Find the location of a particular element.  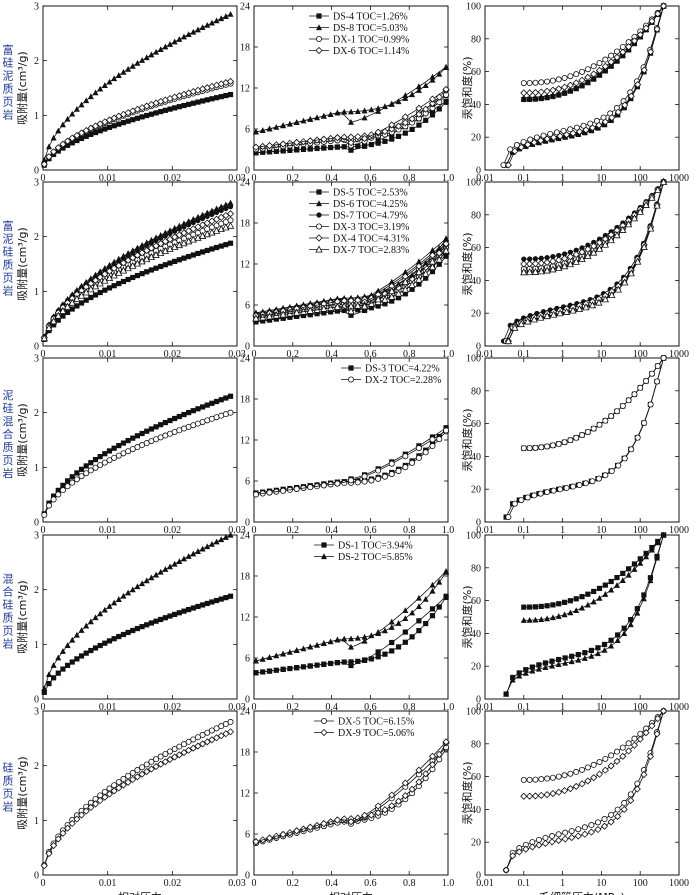

x-tick-label: 0.8 is located at coordinates (409, 530).